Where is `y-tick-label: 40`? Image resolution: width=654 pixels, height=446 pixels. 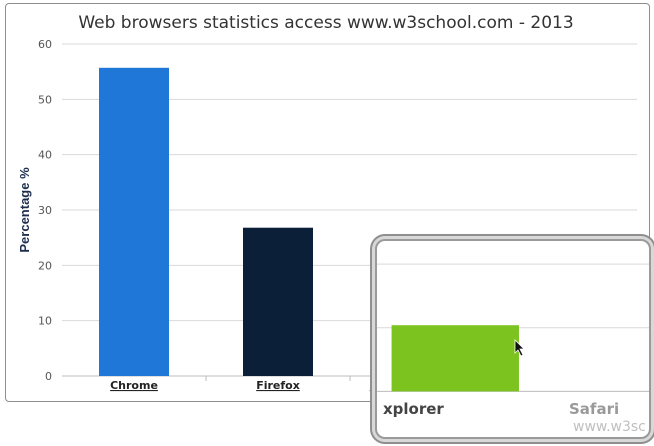
y-tick-label: 40 is located at coordinates (45, 155).